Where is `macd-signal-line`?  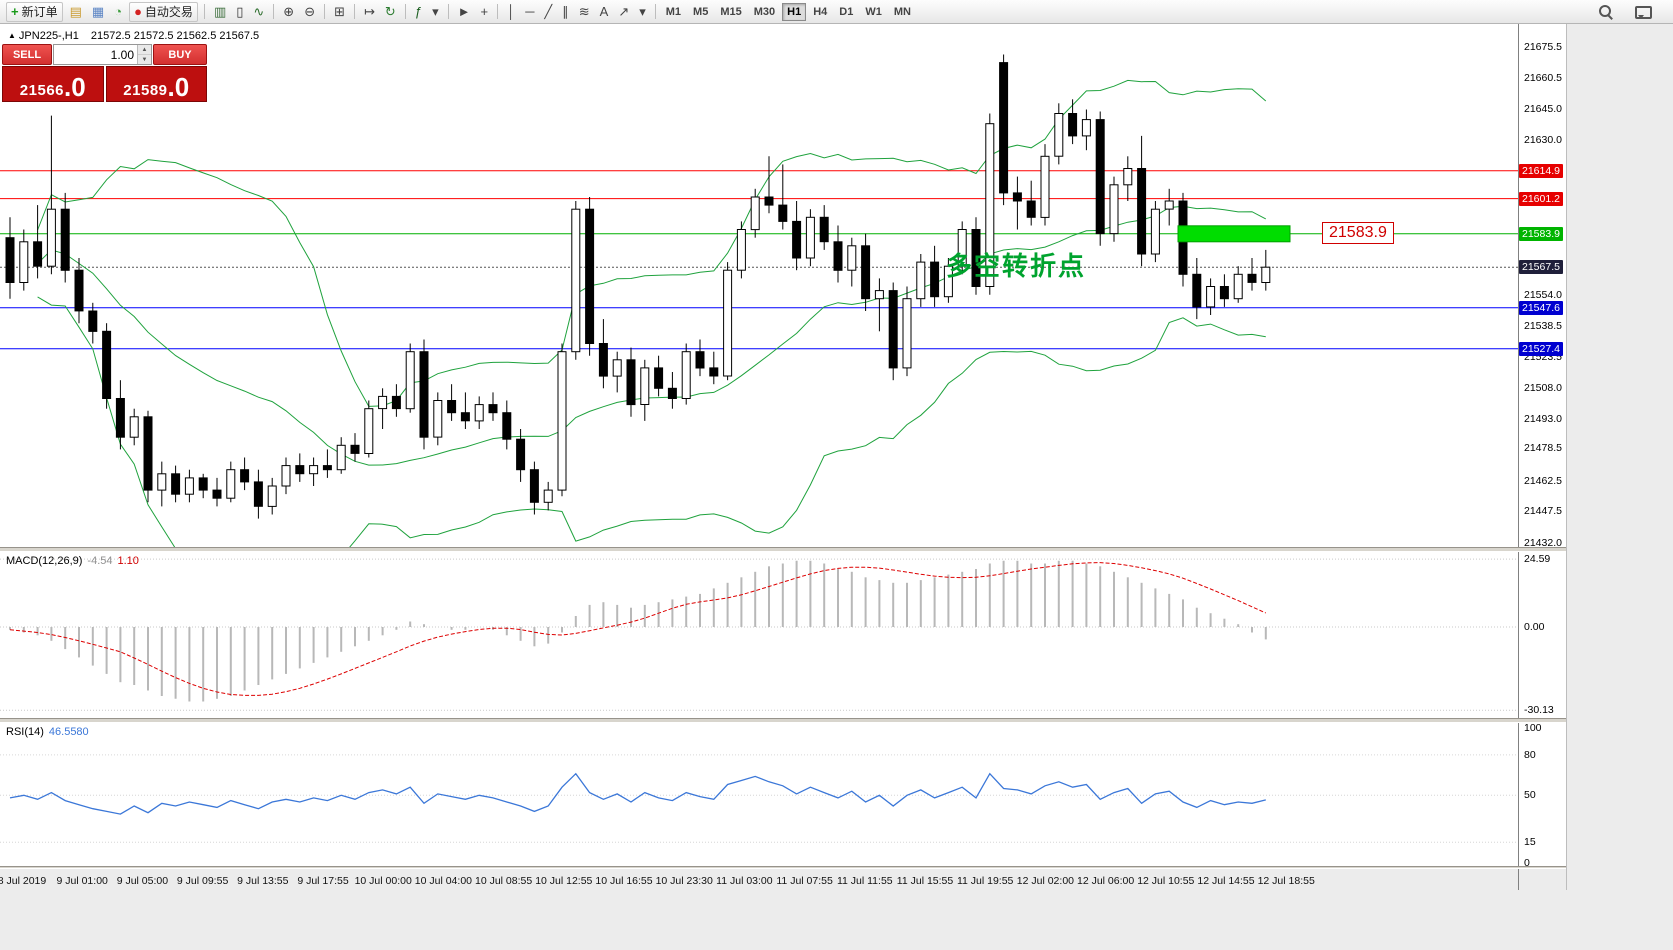 macd-signal-line is located at coordinates (638, 629).